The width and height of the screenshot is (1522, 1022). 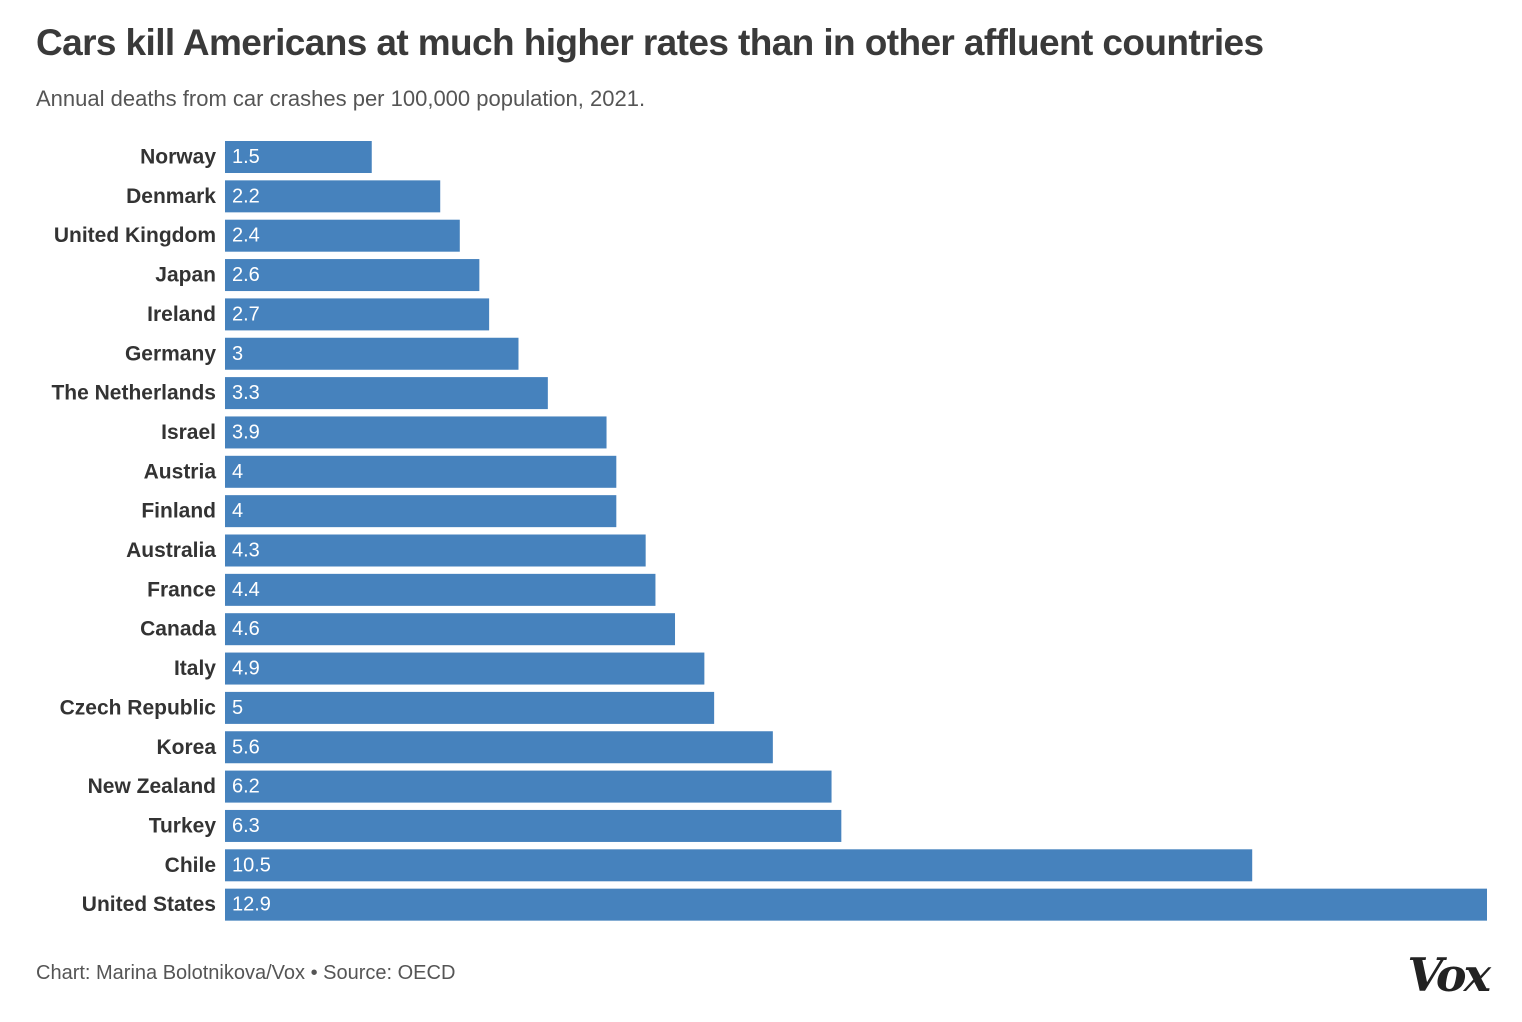 What do you see at coordinates (246, 393) in the screenshot?
I see `value-label-the-netherlands: 3.3` at bounding box center [246, 393].